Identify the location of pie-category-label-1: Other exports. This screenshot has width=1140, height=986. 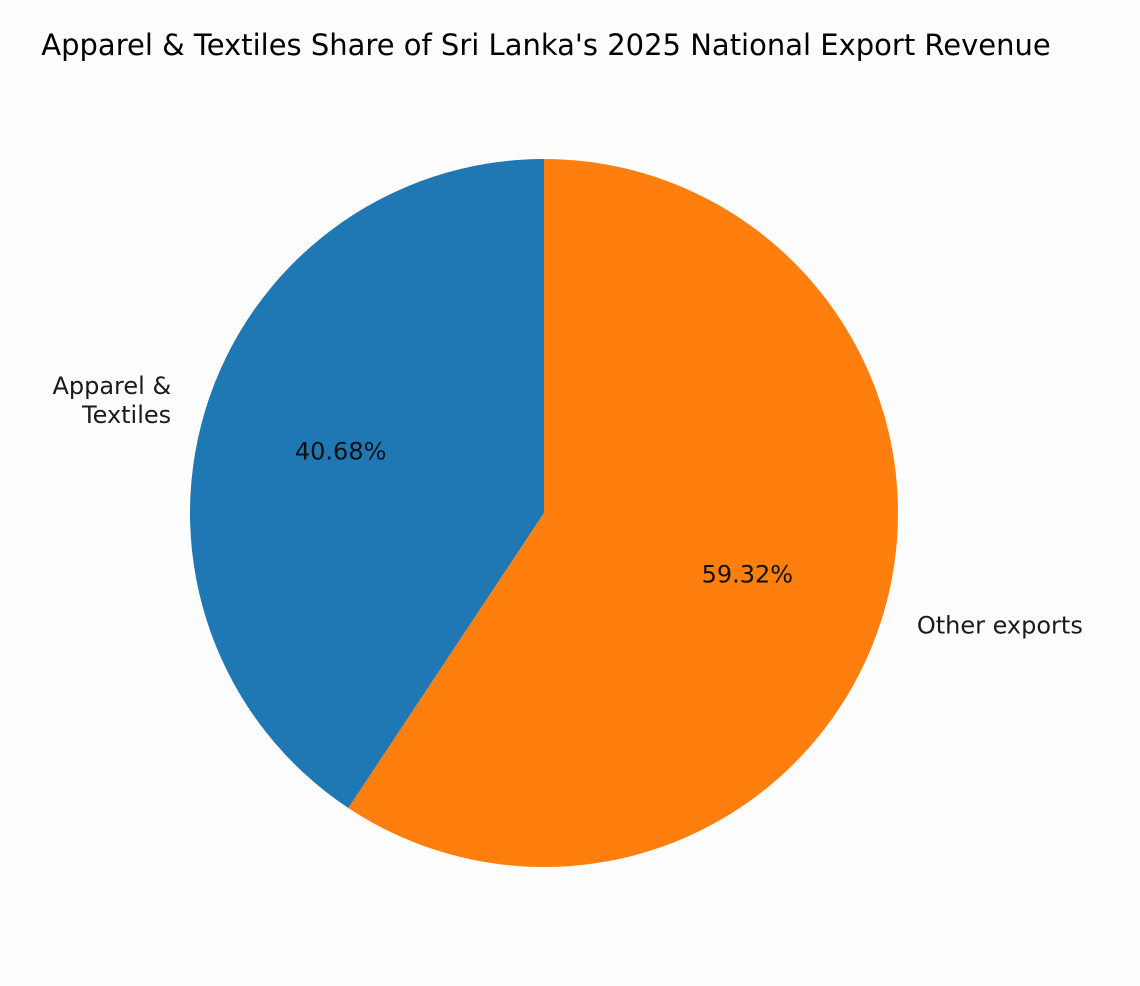
(1000, 625).